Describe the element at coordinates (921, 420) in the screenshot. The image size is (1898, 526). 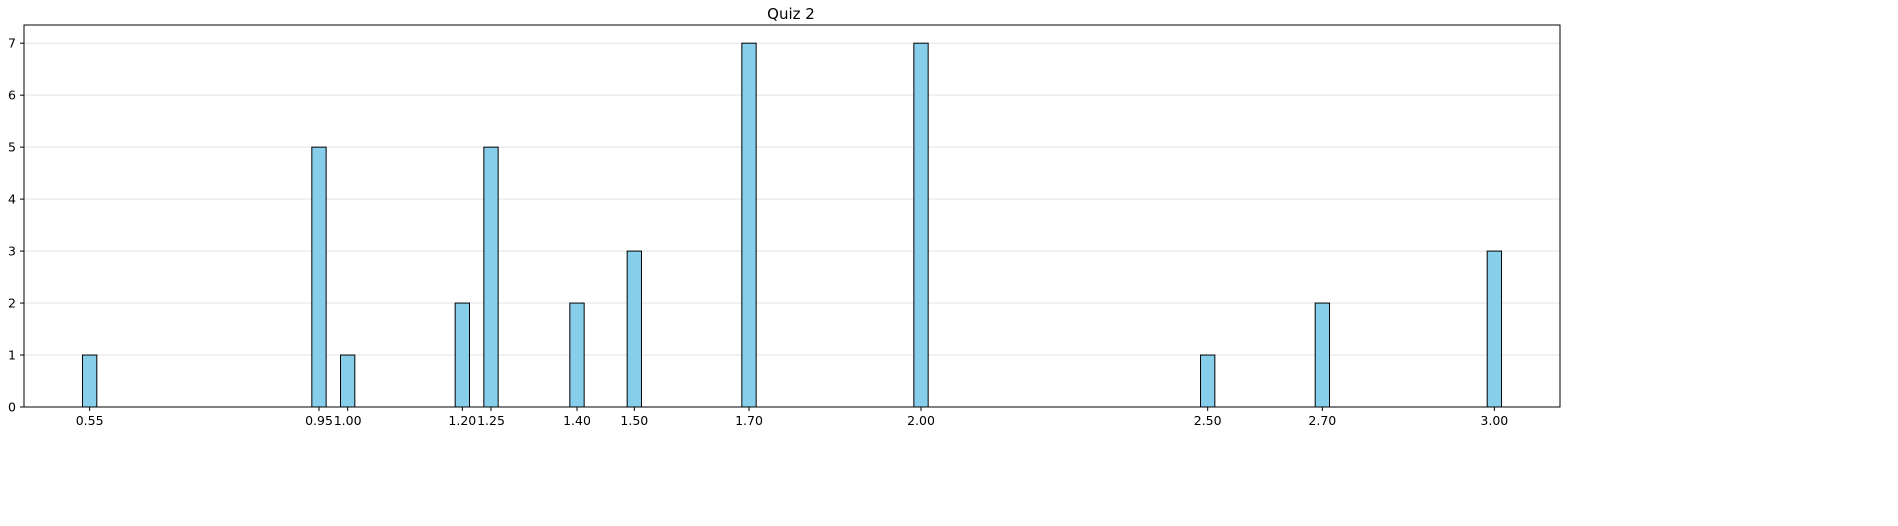
I see `x-tick-label: 2.00` at that location.